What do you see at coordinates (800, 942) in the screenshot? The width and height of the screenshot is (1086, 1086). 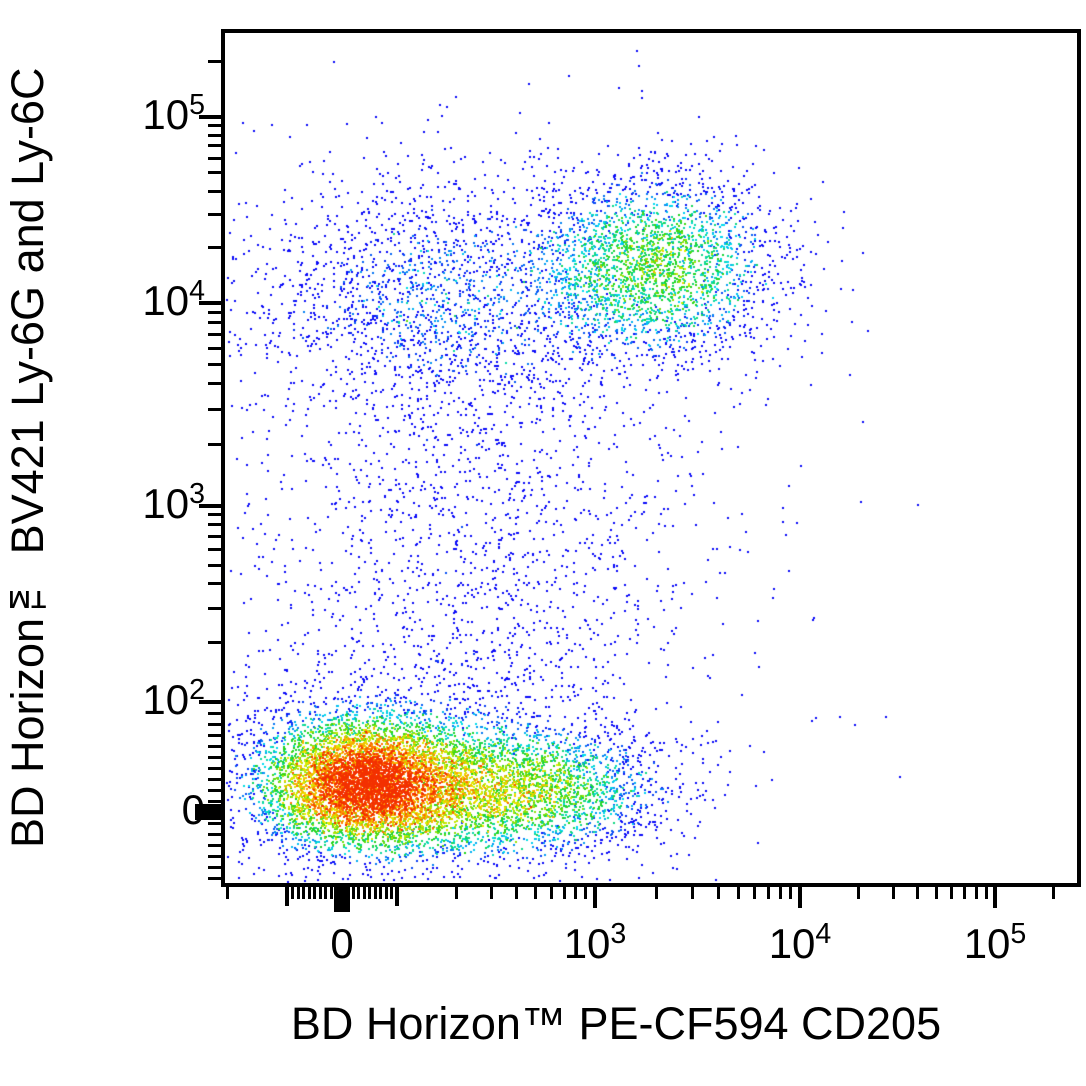 I see `x-tick-label: 10⁴` at bounding box center [800, 942].